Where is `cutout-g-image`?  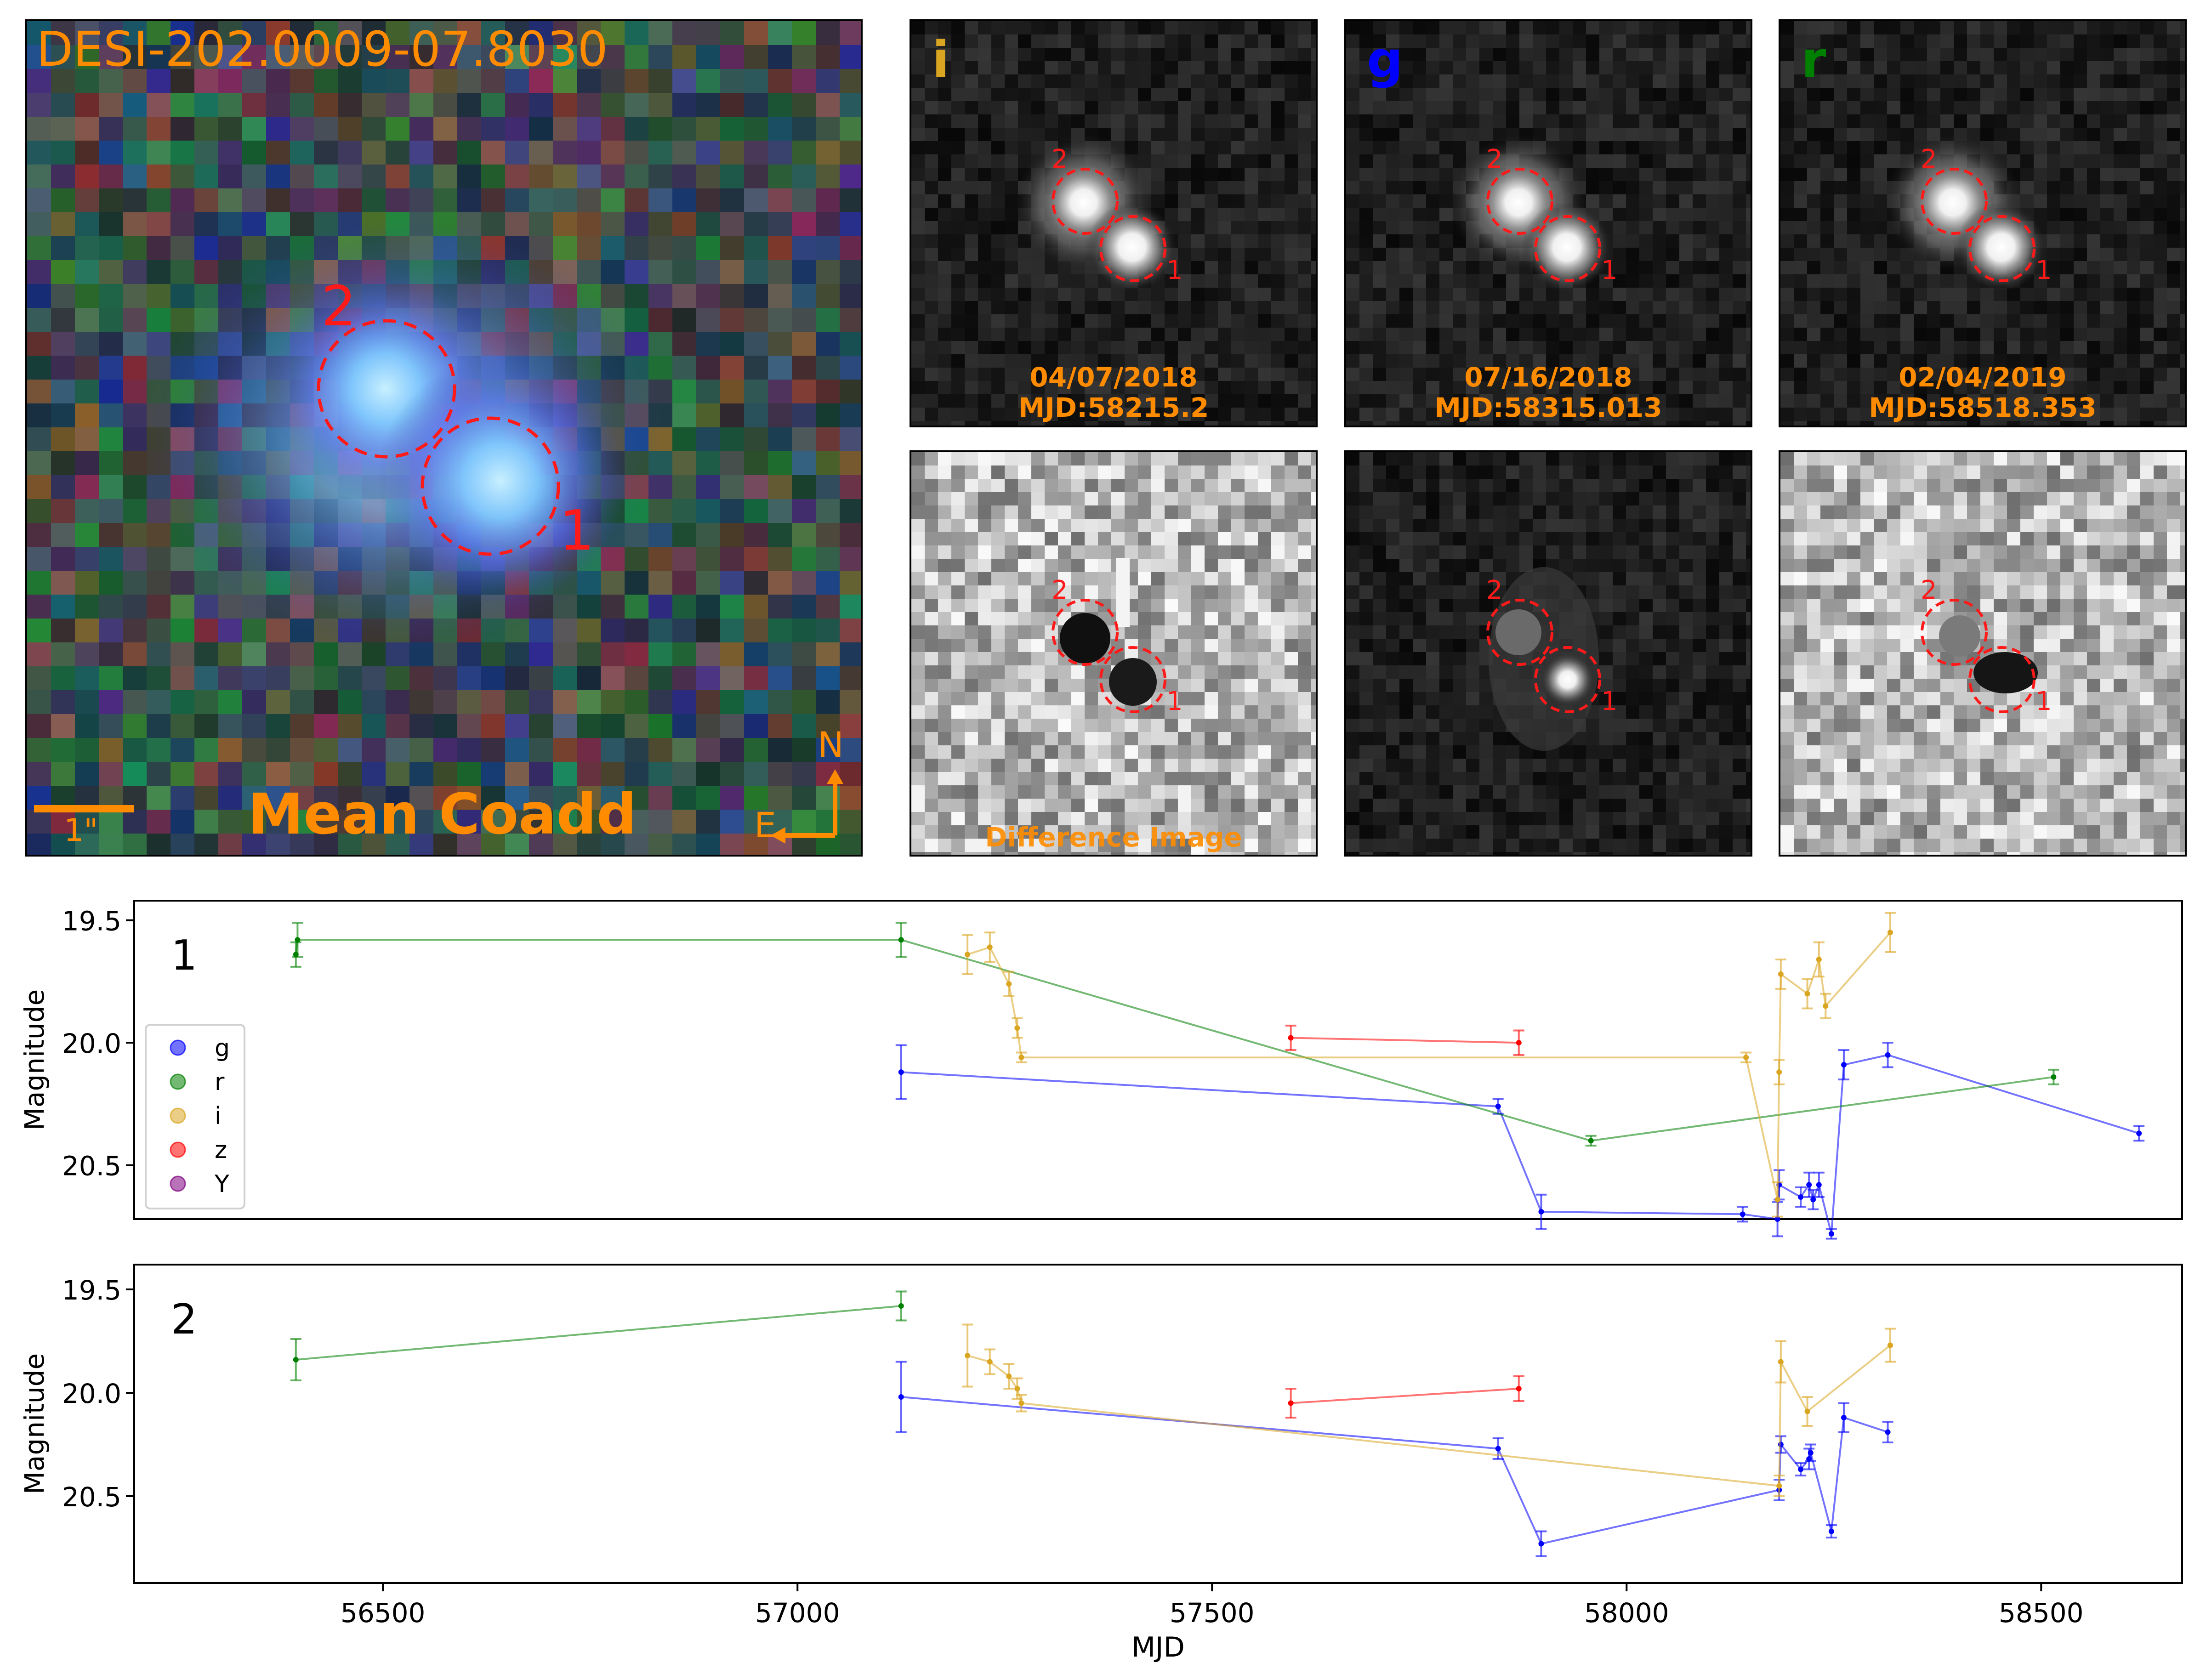
cutout-g-image is located at coordinates (1549, 223).